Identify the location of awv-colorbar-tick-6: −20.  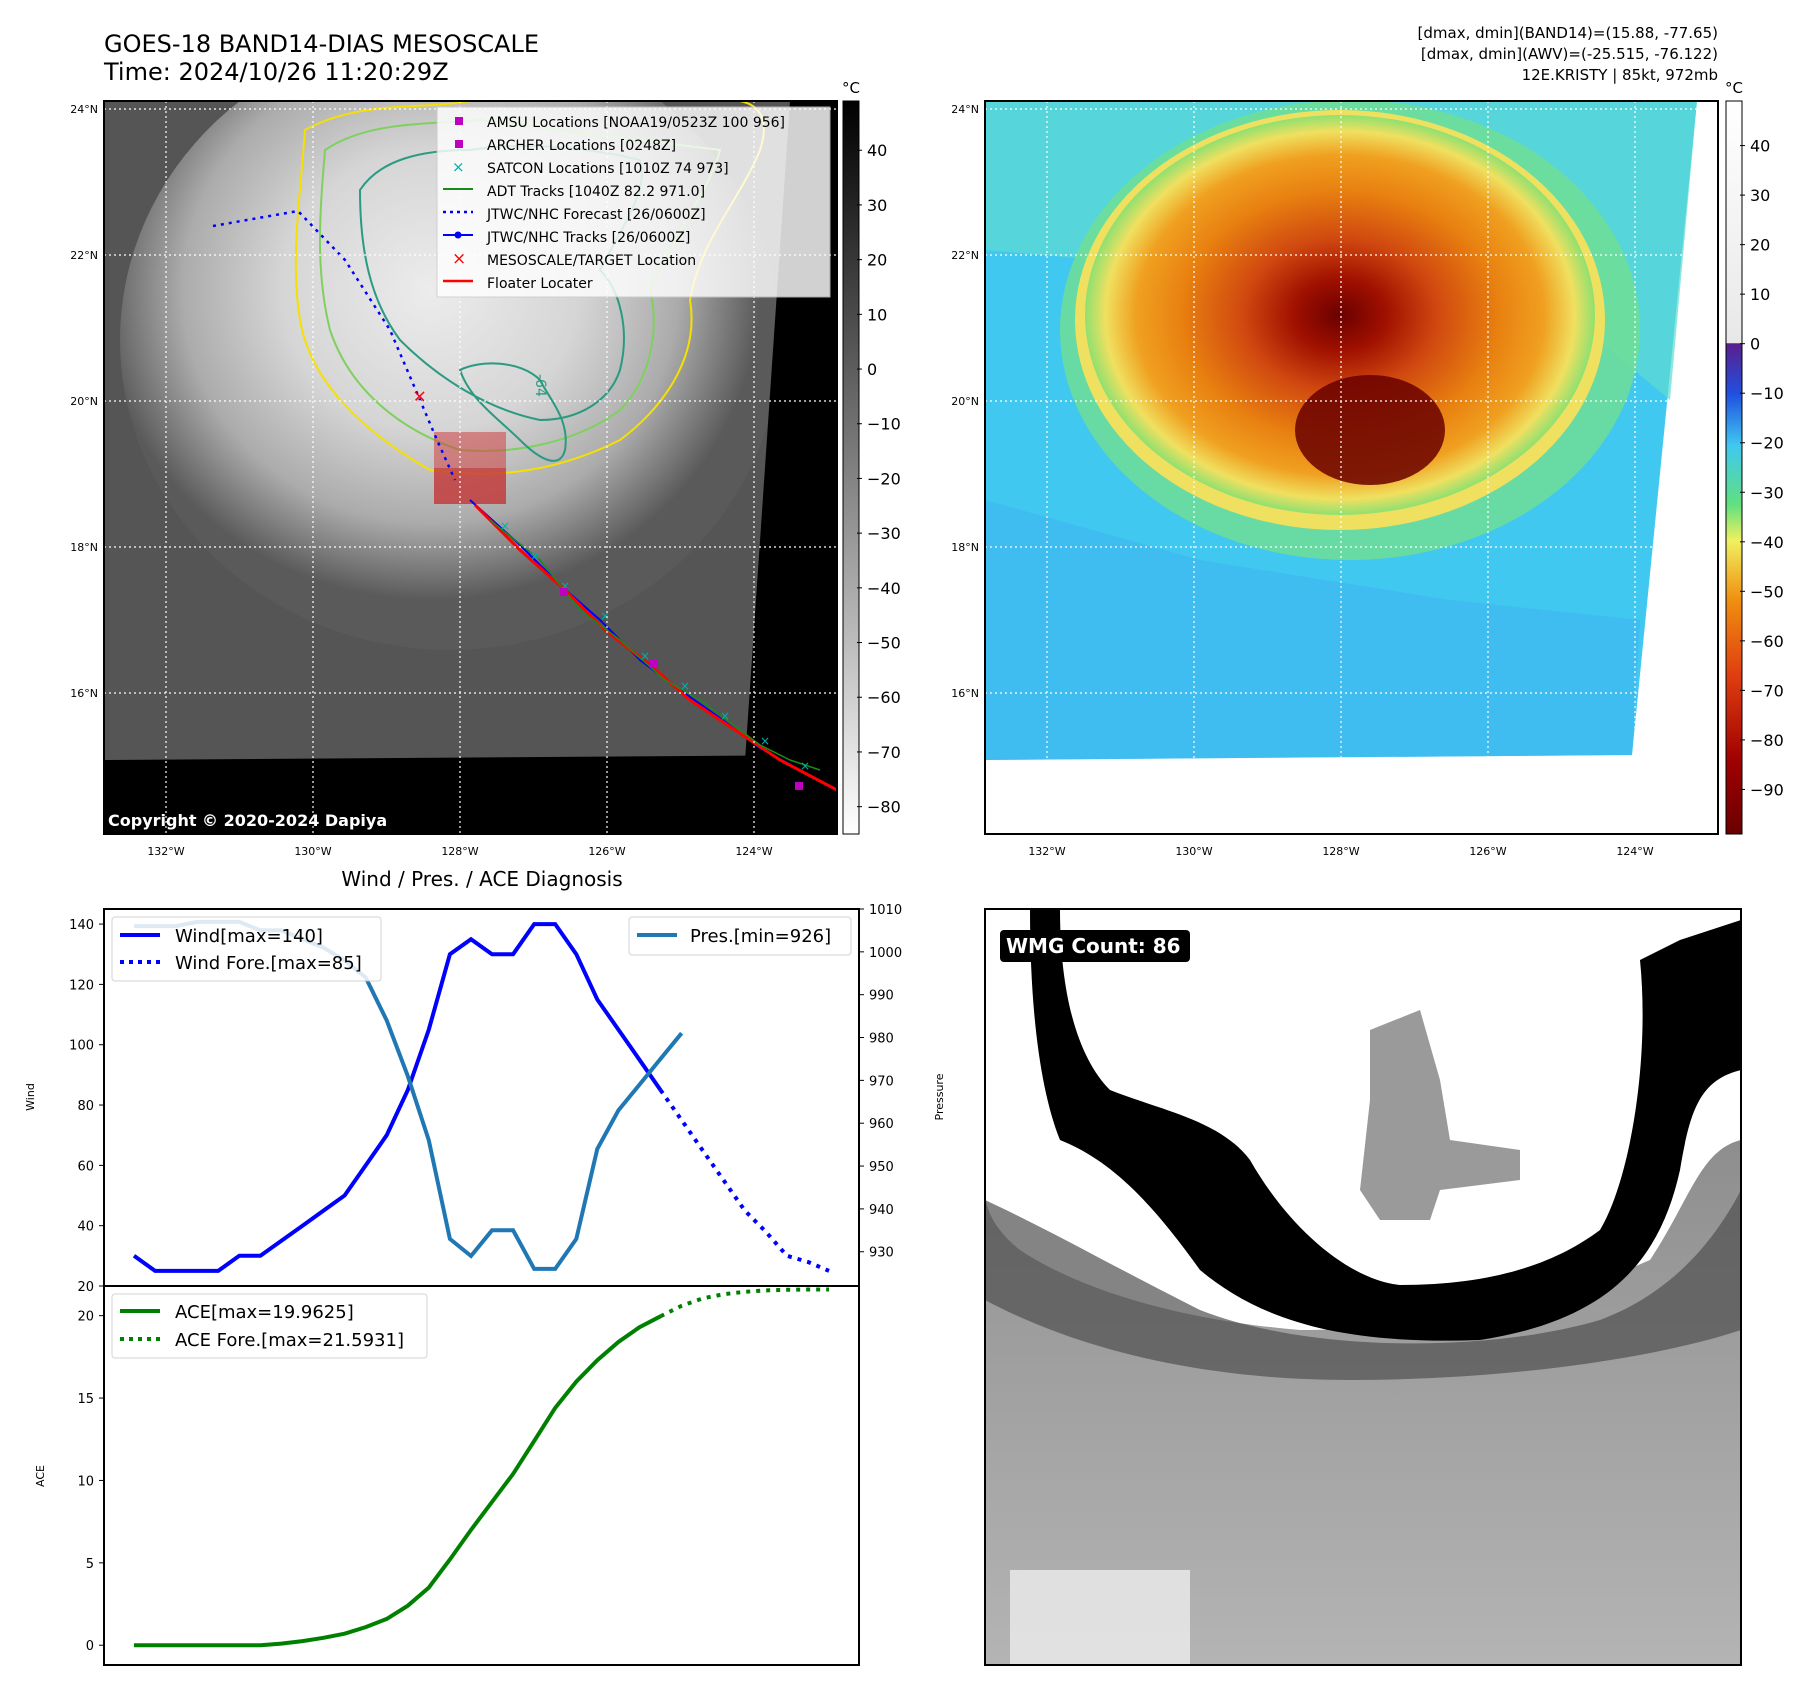
(1767, 443).